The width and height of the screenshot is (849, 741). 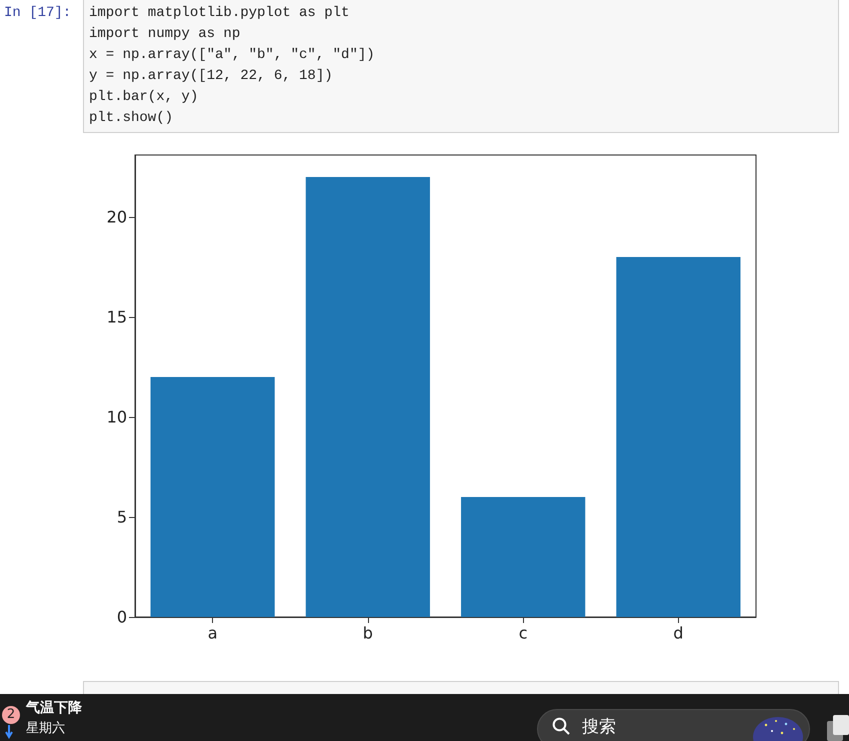 I want to click on y-tick-label: 5, so click(x=121, y=517).